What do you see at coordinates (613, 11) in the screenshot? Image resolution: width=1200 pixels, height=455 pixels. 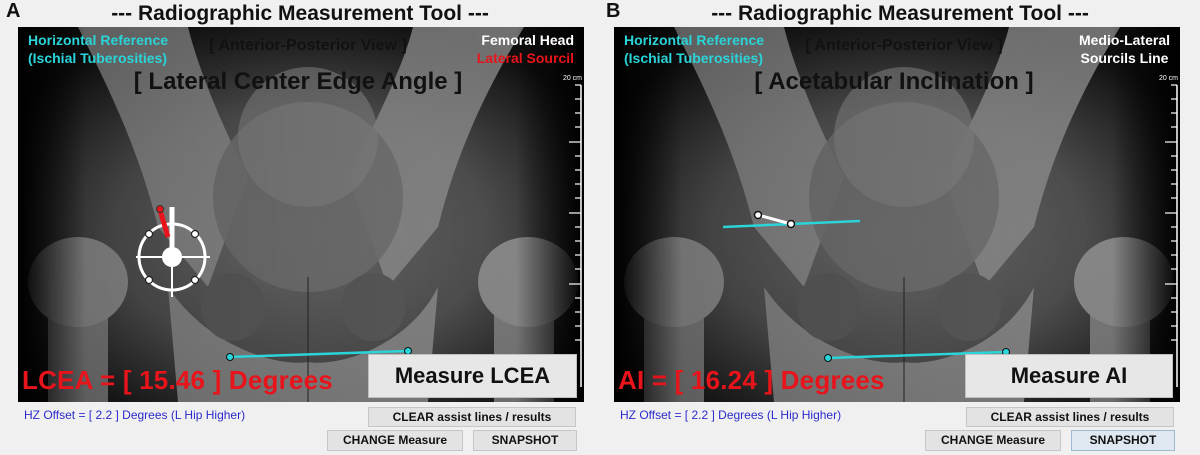 I see `panel-letter: B` at bounding box center [613, 11].